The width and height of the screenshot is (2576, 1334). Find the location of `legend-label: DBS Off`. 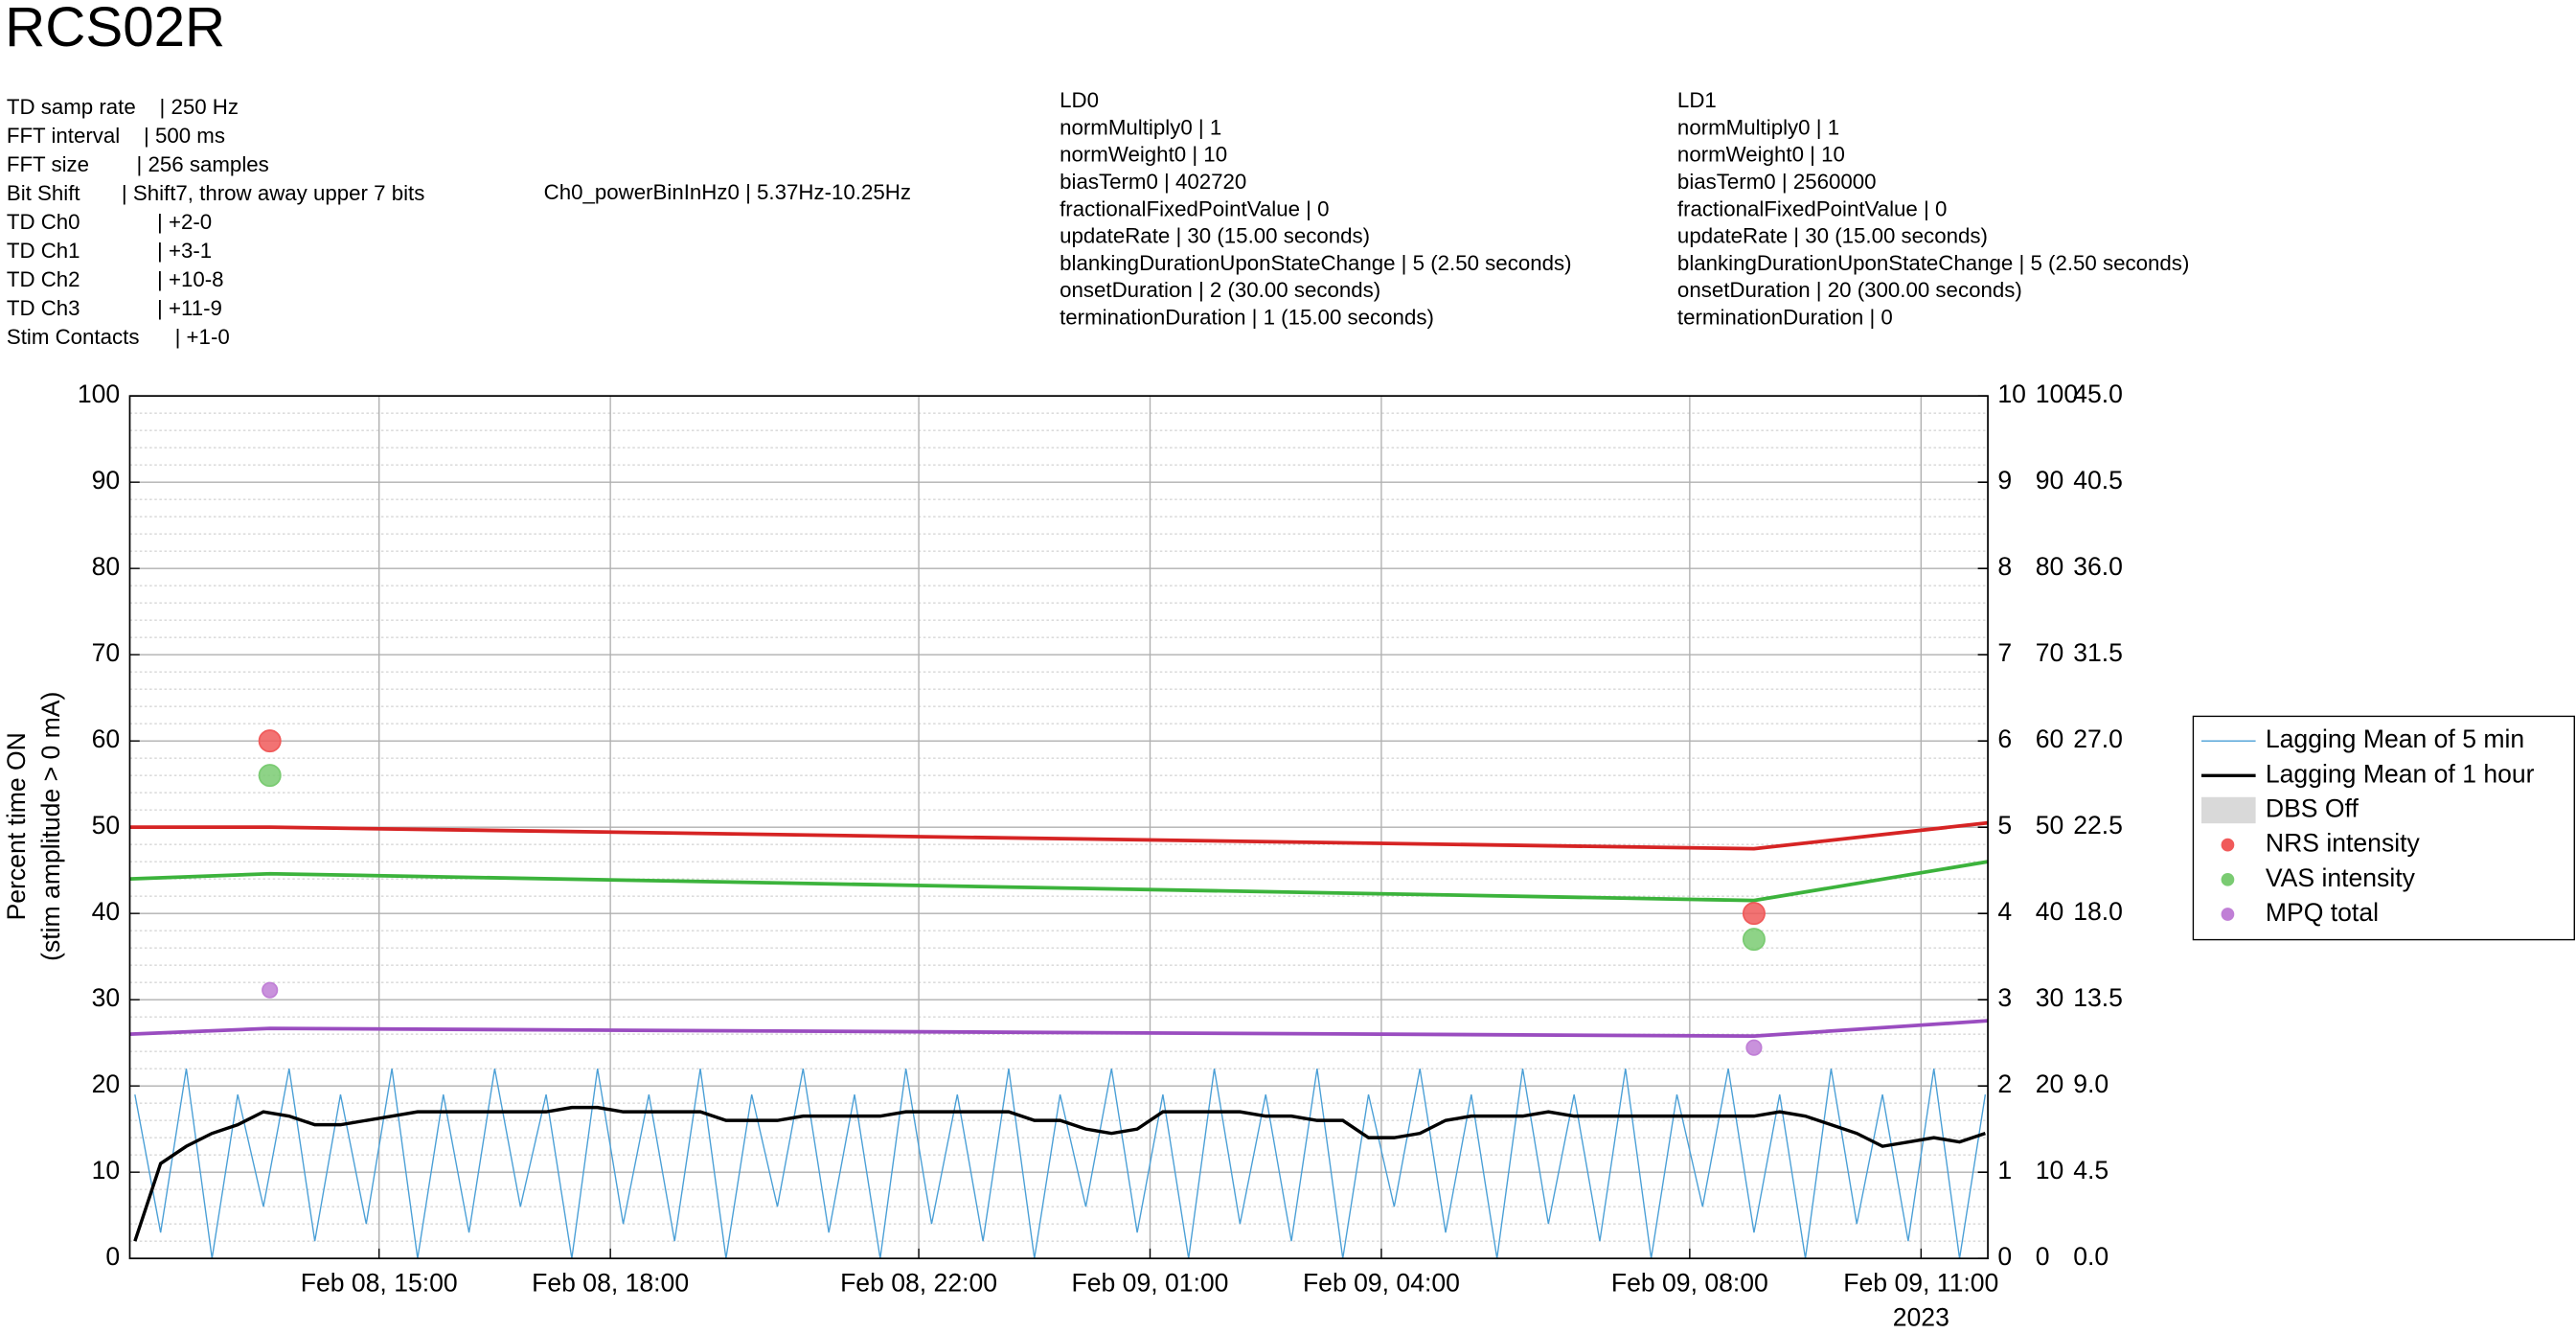

legend-label: DBS Off is located at coordinates (2312, 808).